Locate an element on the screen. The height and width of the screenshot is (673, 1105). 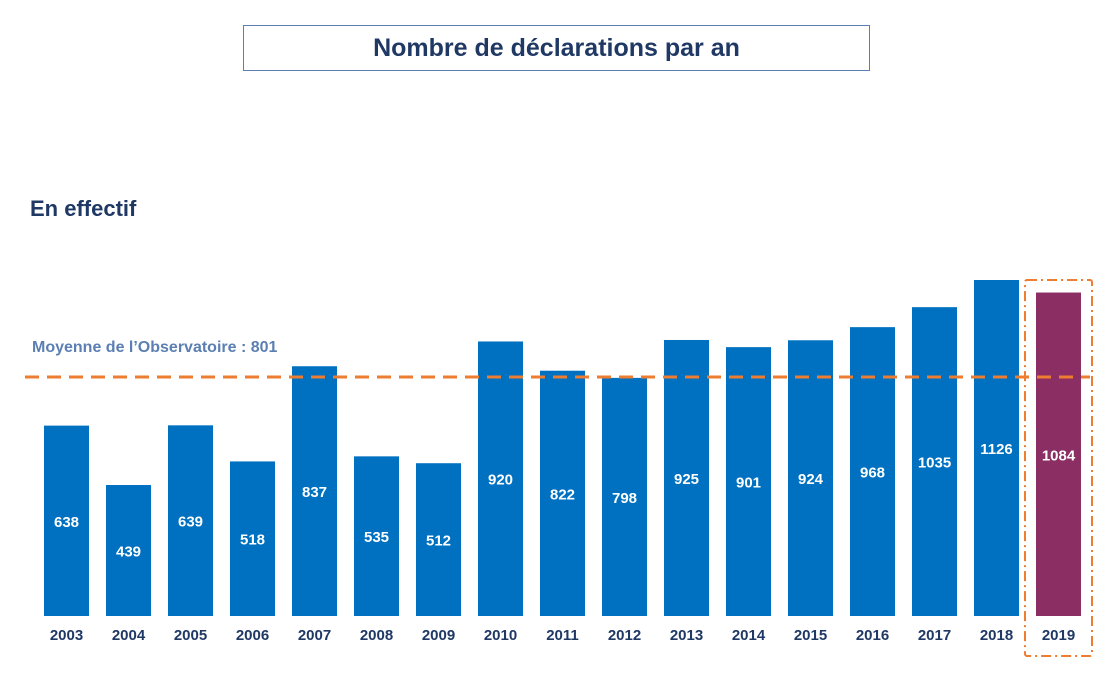
x-tick-2017: 2017 is located at coordinates (934, 635).